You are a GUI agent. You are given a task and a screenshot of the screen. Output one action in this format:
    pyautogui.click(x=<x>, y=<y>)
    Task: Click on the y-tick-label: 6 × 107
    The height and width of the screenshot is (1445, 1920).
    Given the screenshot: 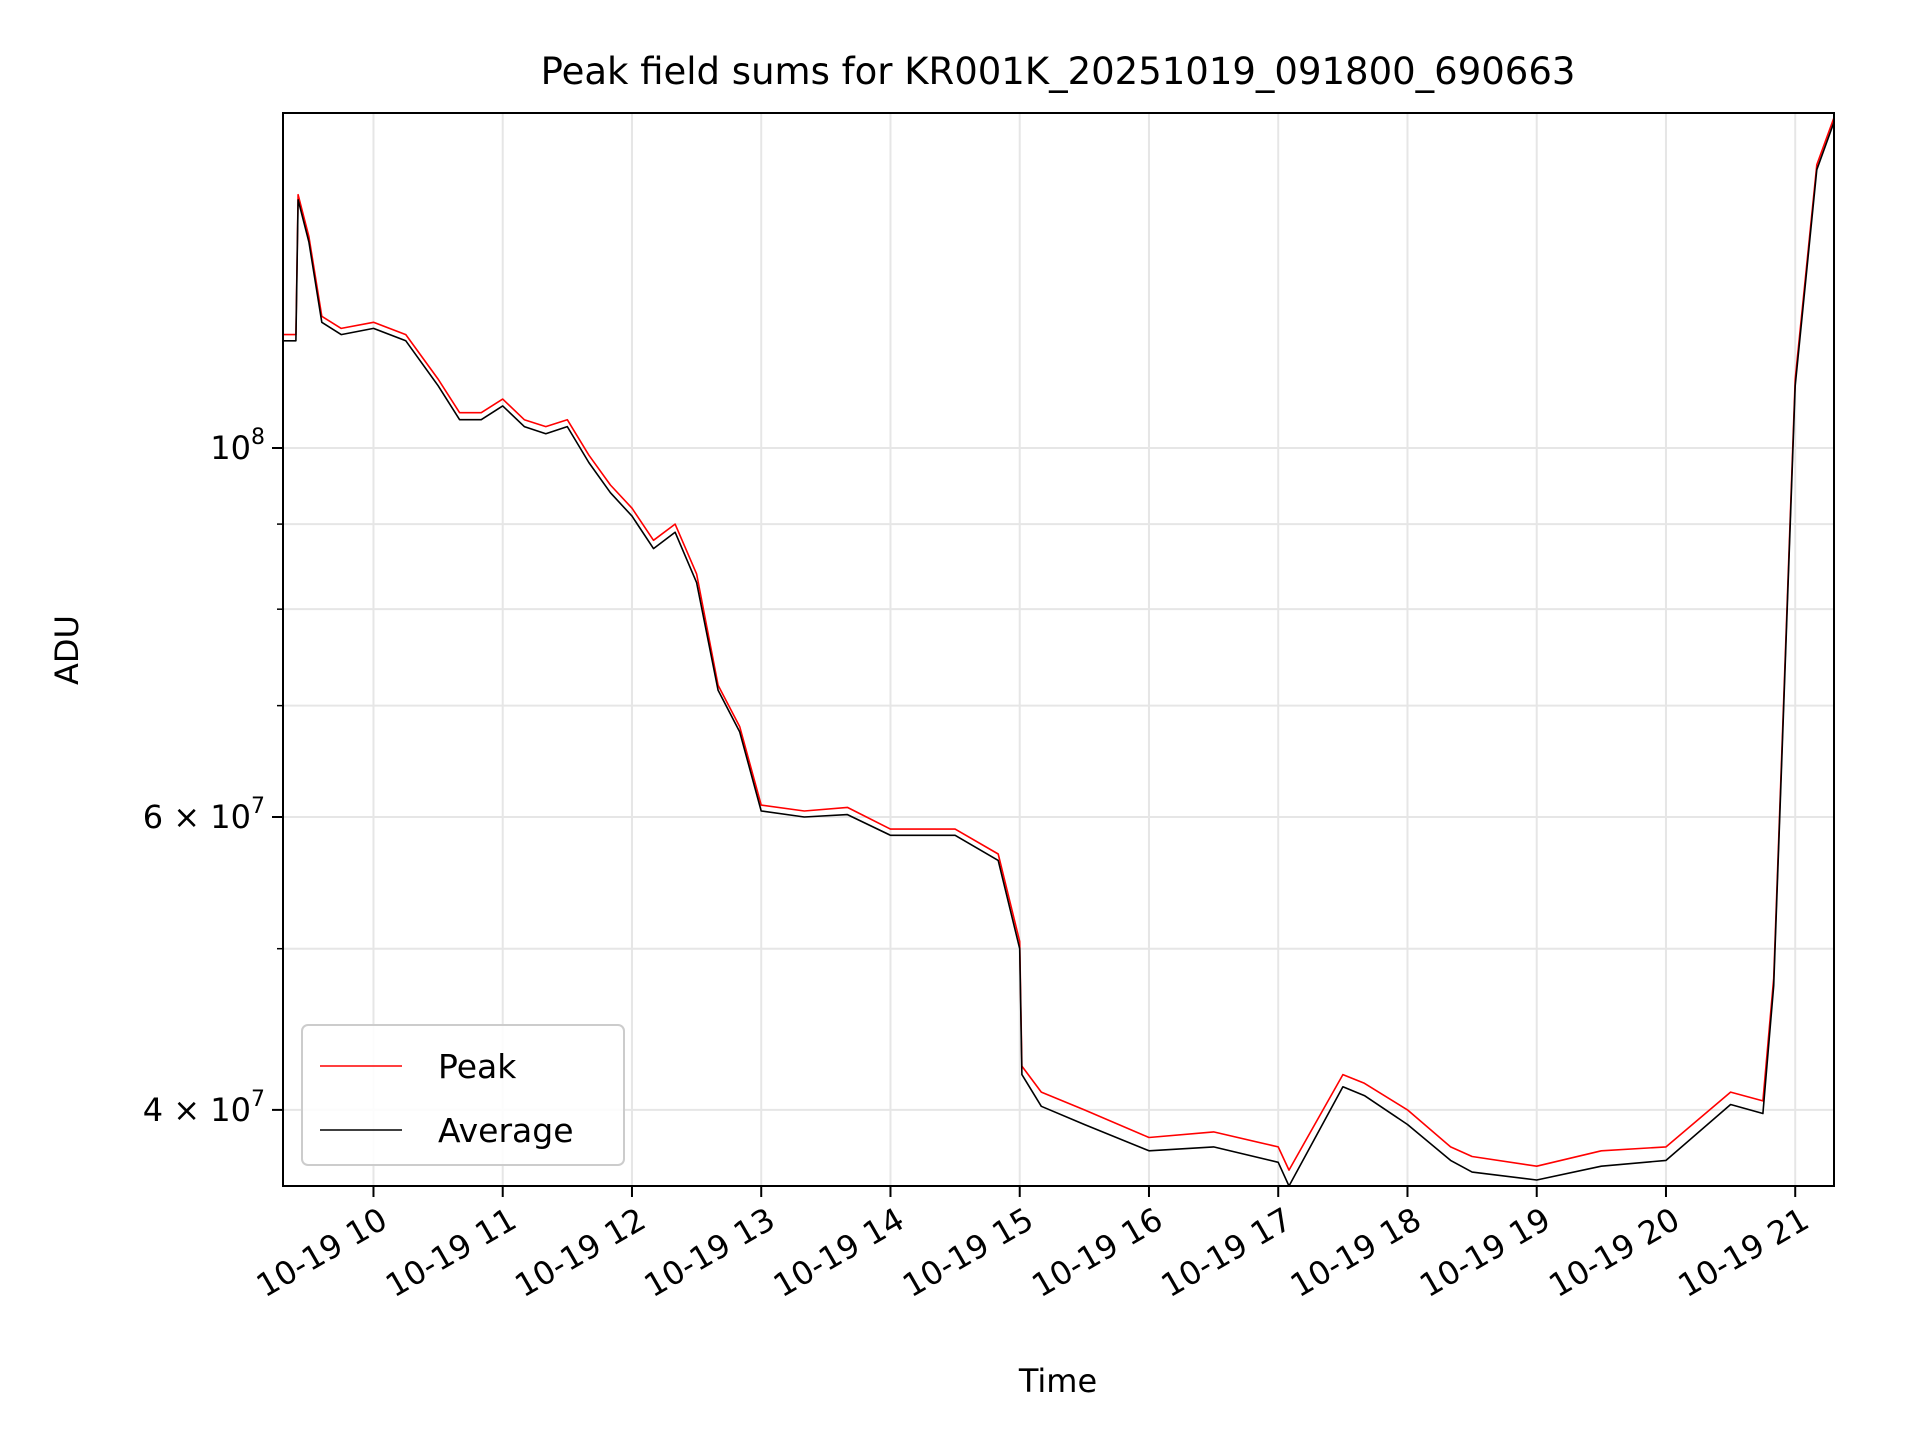 What is the action you would take?
    pyautogui.click(x=204, y=815)
    